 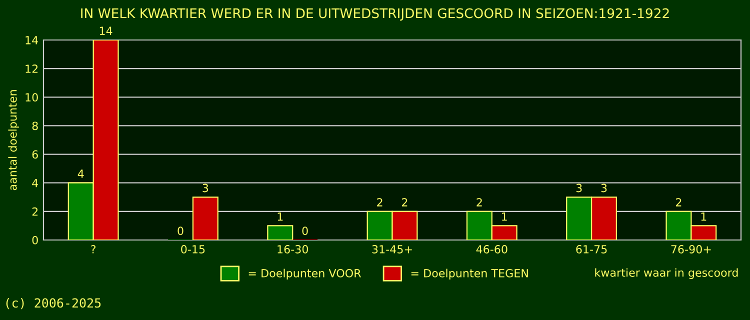 What do you see at coordinates (193, 249) in the screenshot?
I see `x-tick-label: 0-15` at bounding box center [193, 249].